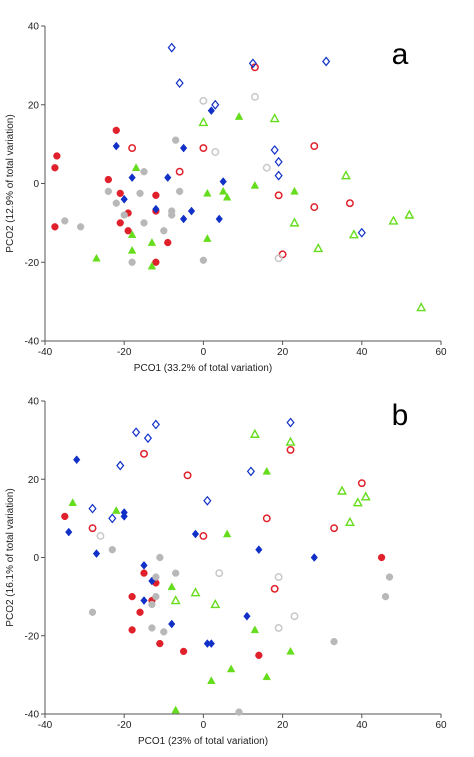 The width and height of the screenshot is (474, 757). I want to click on x-tick-label: 60, so click(441, 725).